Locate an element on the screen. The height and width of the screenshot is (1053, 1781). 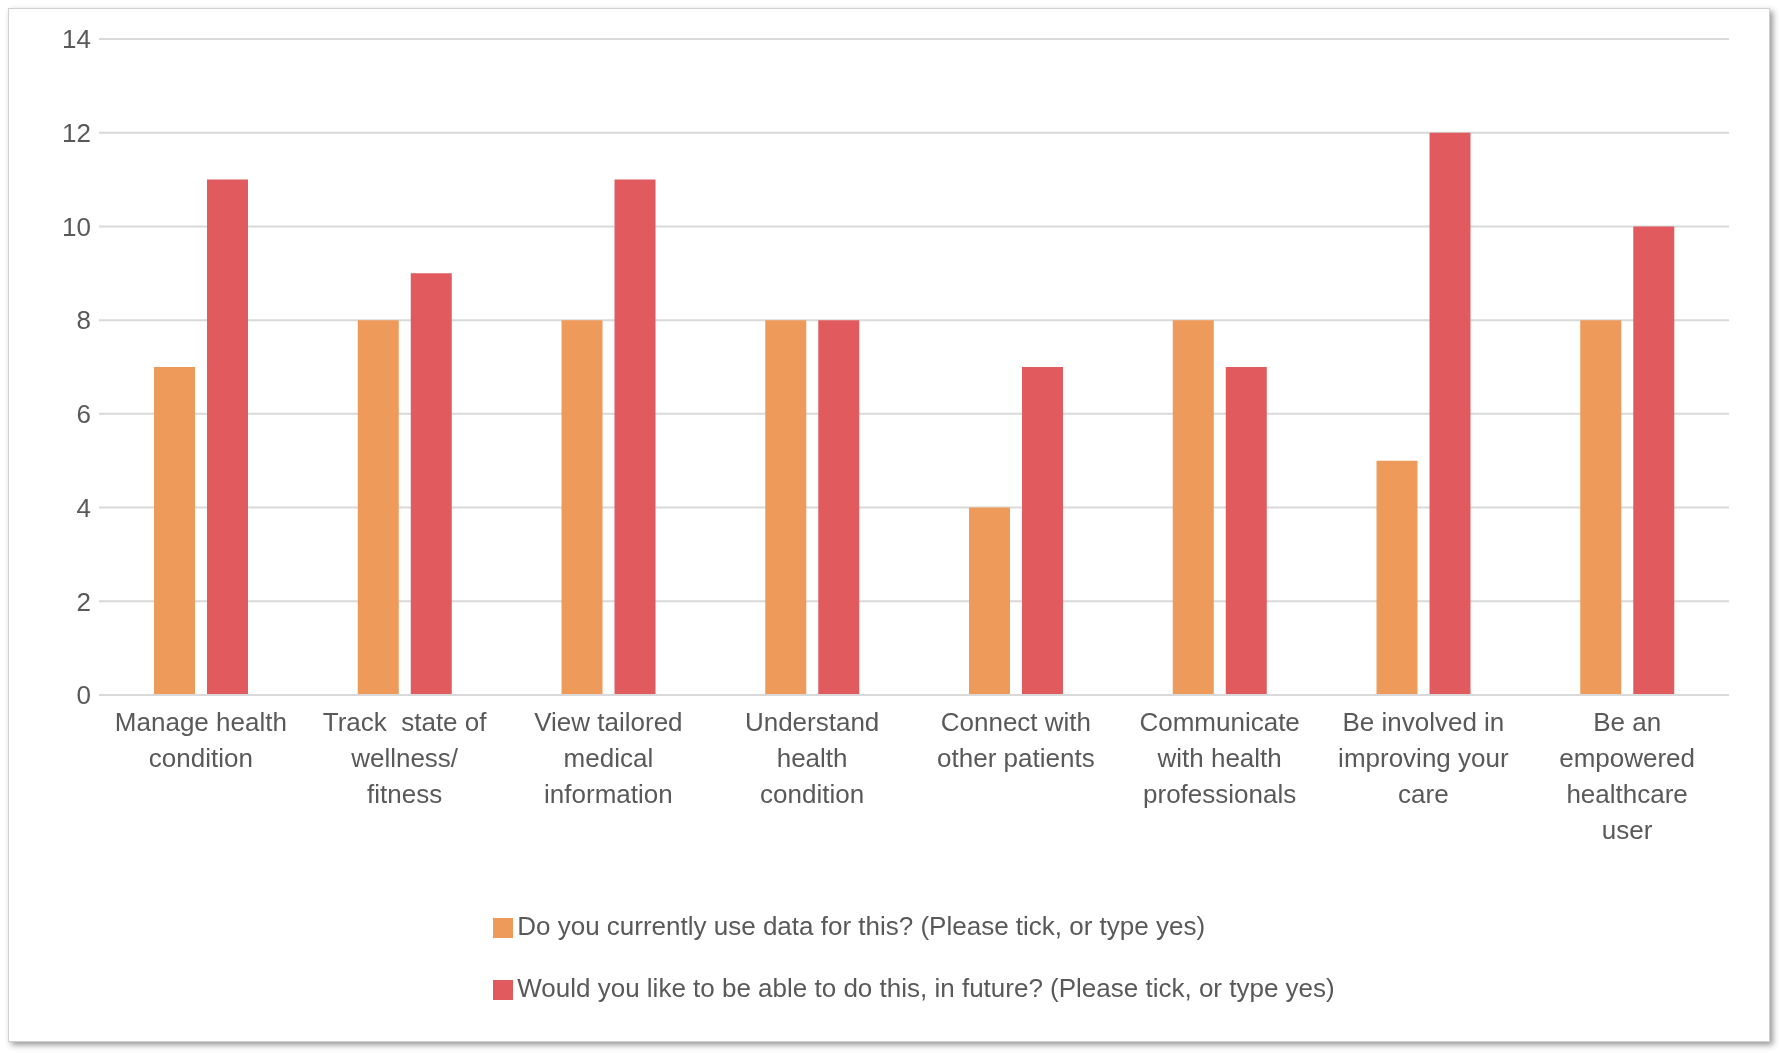
x-tick-label: View tailored medical information is located at coordinates (608, 758).